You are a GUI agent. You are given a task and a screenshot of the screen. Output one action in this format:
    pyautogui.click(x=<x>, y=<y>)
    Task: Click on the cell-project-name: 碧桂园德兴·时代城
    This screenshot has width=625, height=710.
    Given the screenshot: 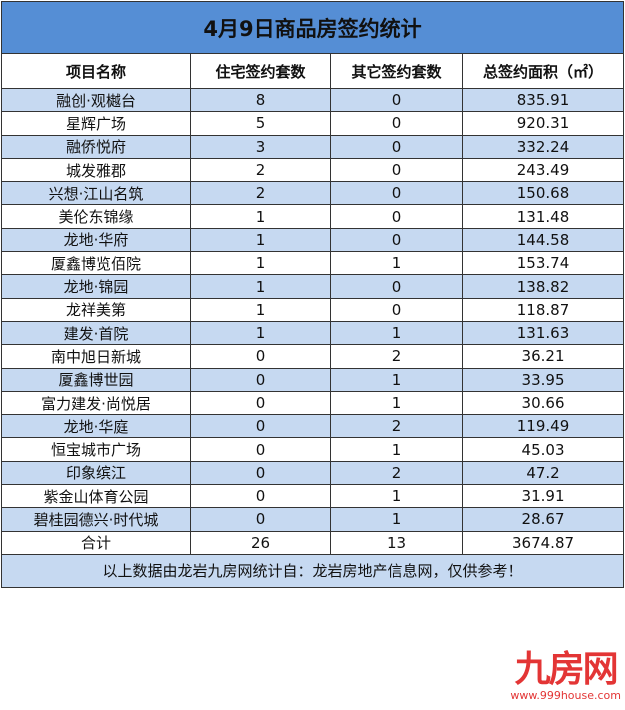 What is the action you would take?
    pyautogui.click(x=96, y=519)
    